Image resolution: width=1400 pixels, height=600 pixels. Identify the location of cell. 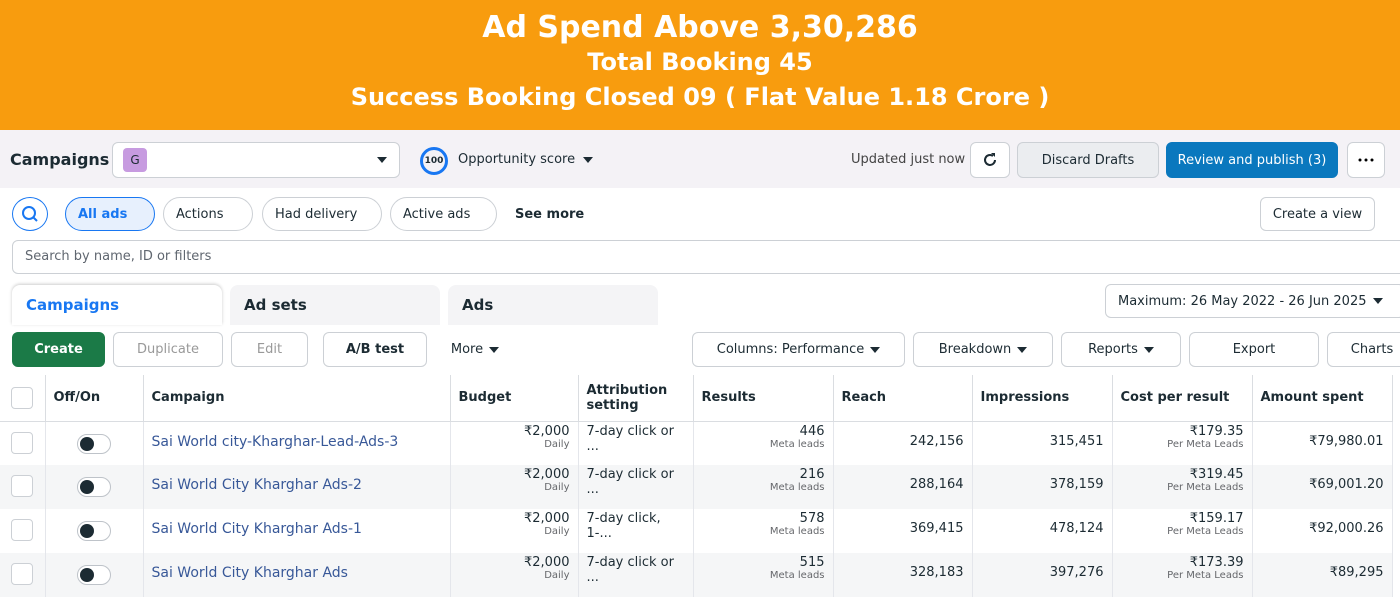
(23, 575).